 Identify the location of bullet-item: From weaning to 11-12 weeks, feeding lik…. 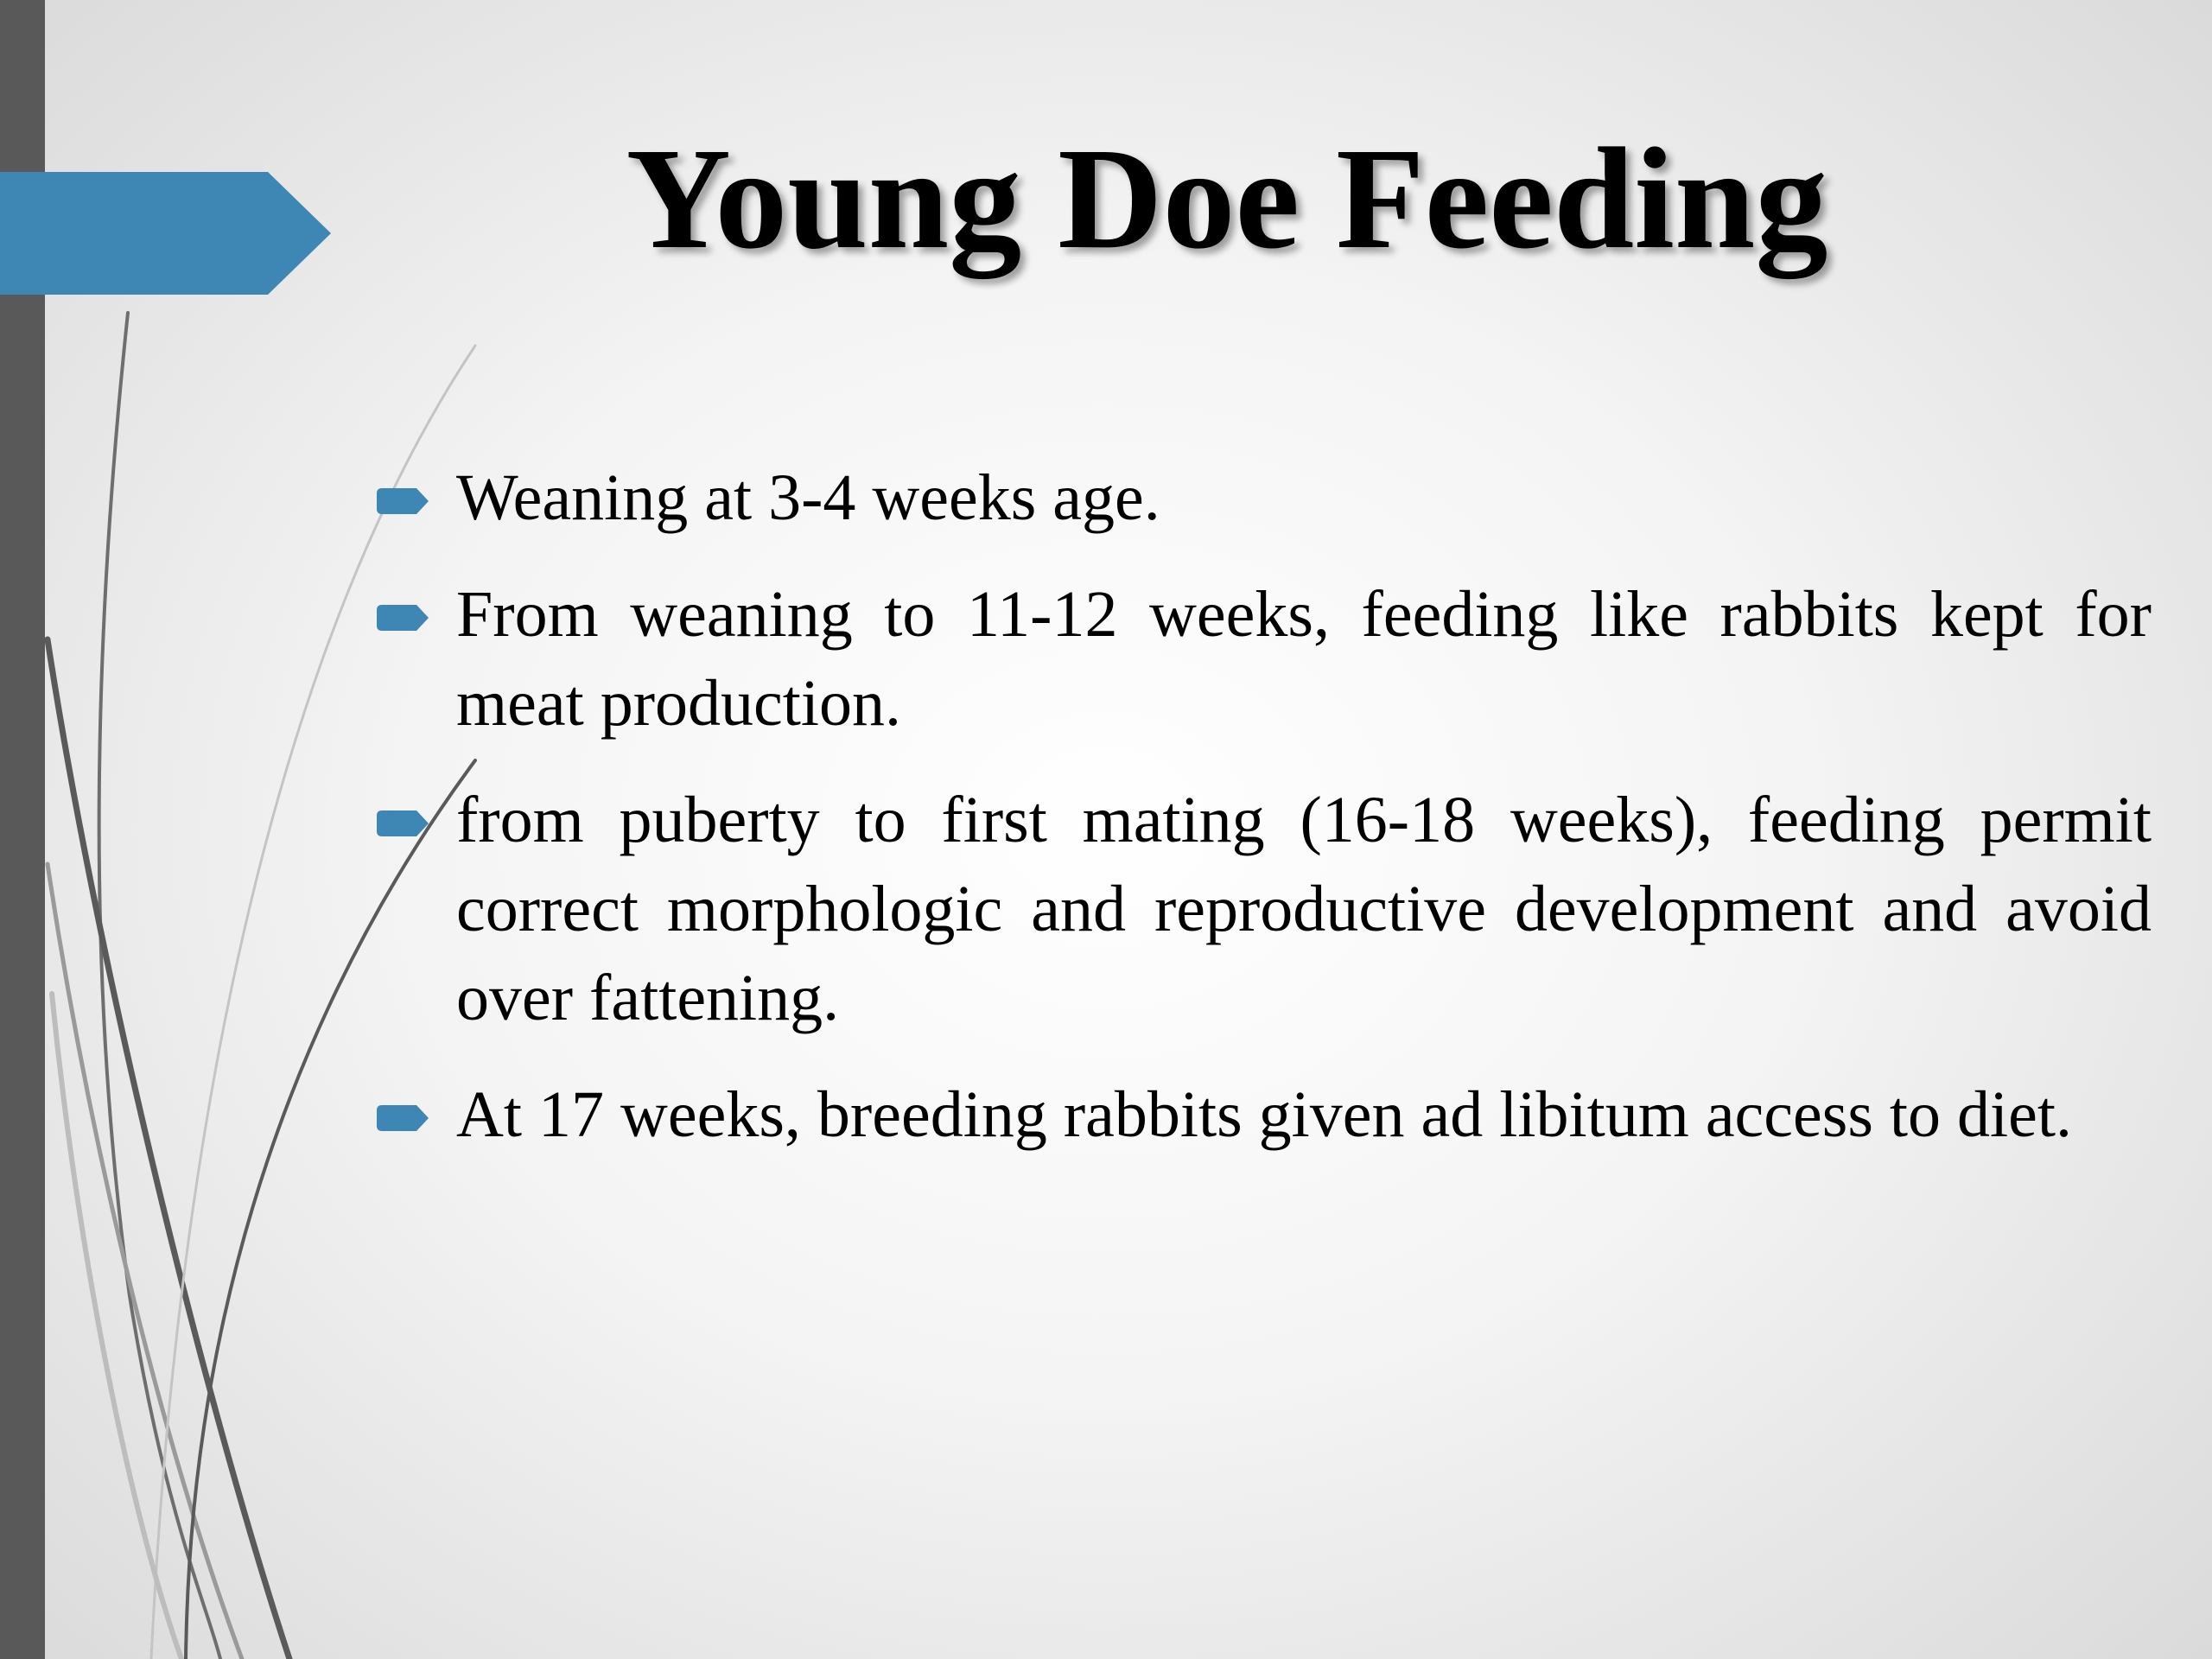
(1264, 659).